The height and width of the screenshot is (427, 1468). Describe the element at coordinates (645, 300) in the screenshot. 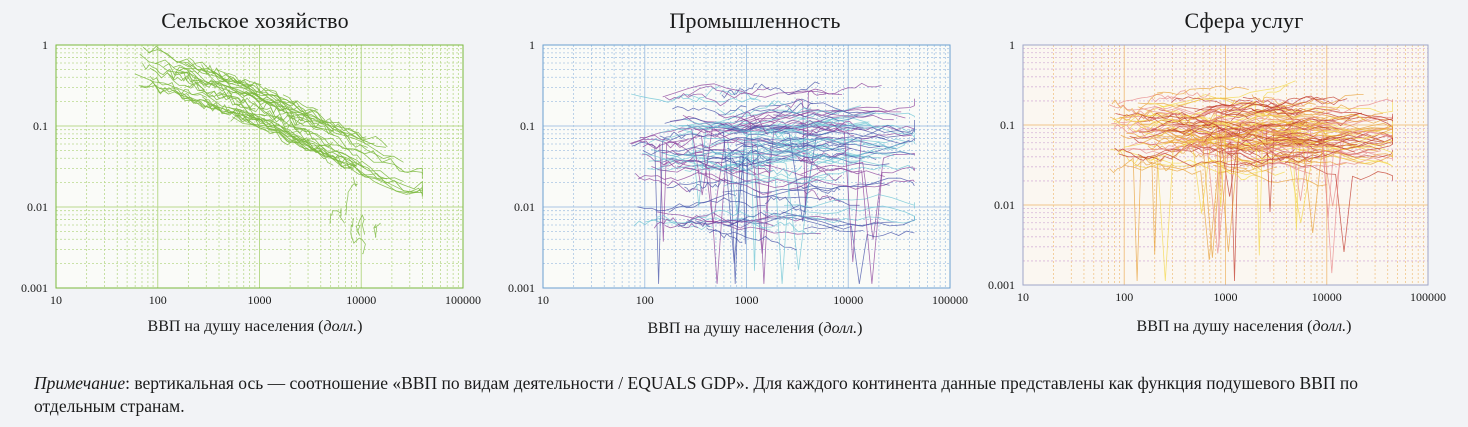

I see `x-tick-label: 100` at that location.